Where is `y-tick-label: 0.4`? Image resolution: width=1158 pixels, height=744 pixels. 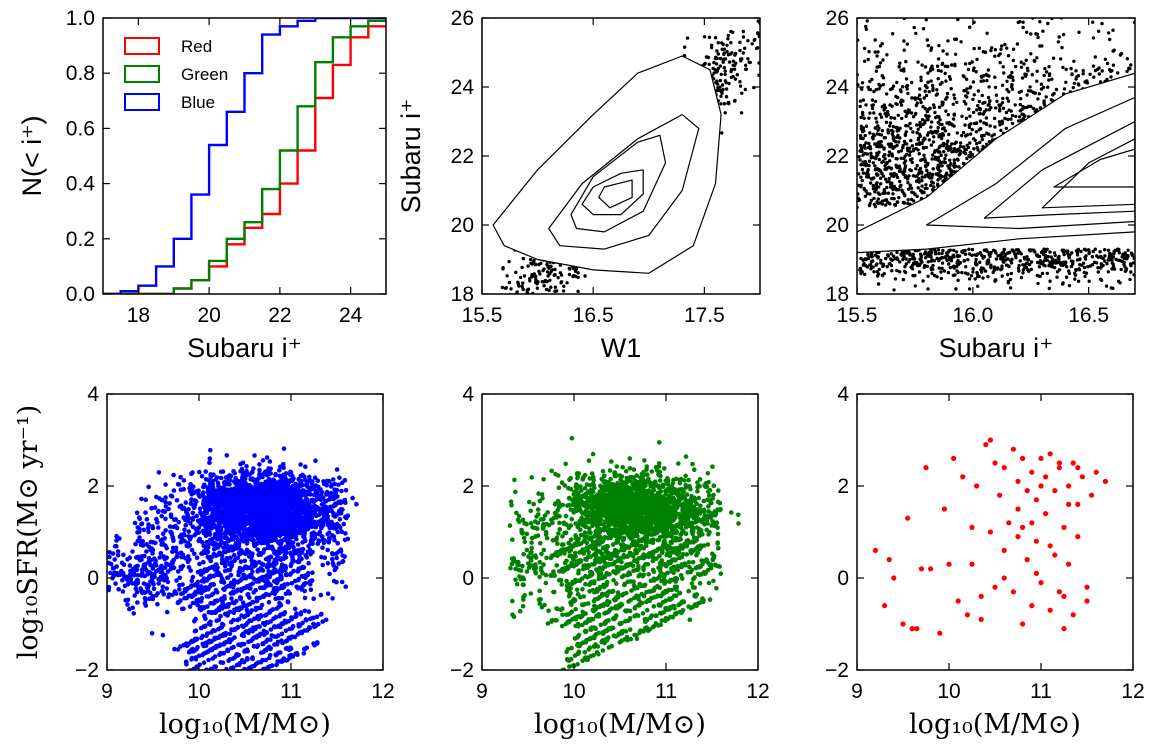
y-tick-label: 0.4 is located at coordinates (81, 184).